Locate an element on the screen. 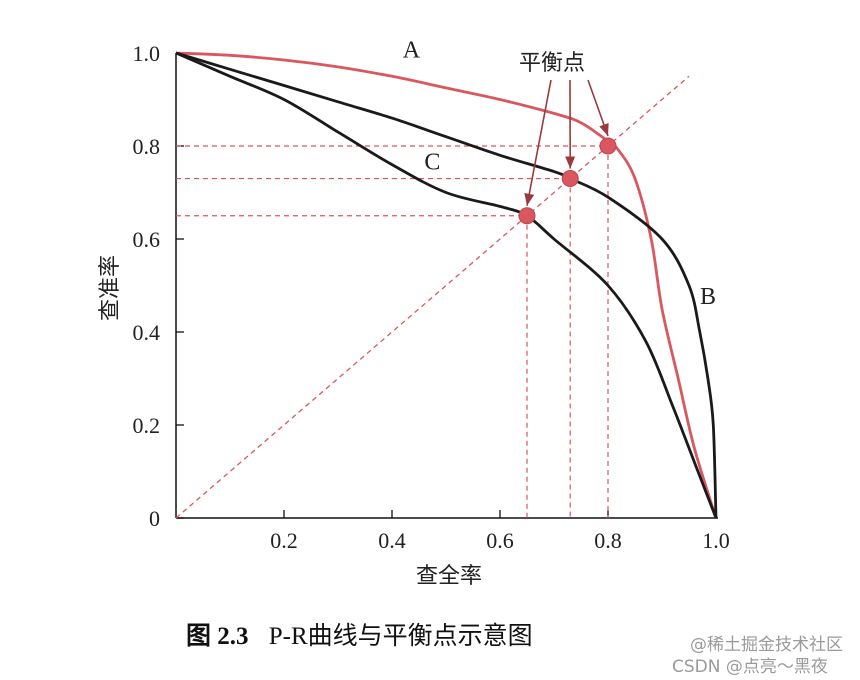 The image size is (860, 680). x-tick-group: 0.2 0.4 0.6 0.8 1.0 is located at coordinates (500, 531).